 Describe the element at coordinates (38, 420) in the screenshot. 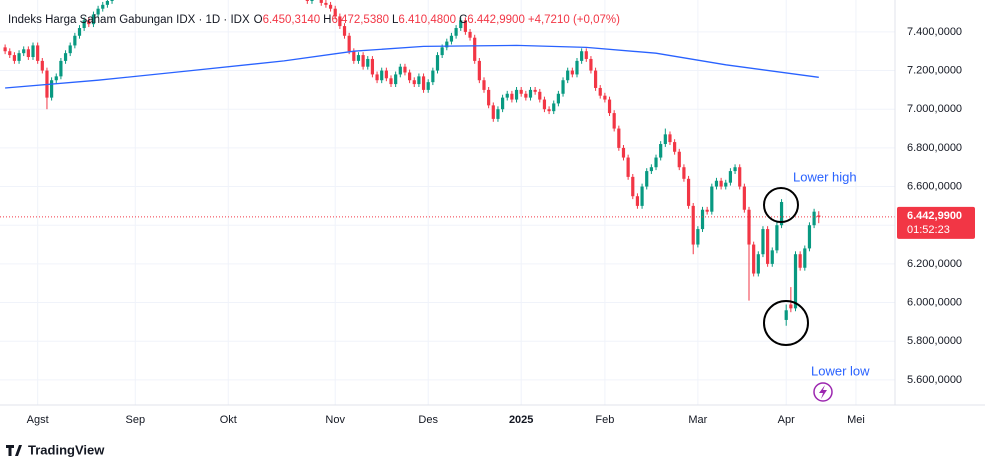

I see `x-tick-label: Agst` at that location.